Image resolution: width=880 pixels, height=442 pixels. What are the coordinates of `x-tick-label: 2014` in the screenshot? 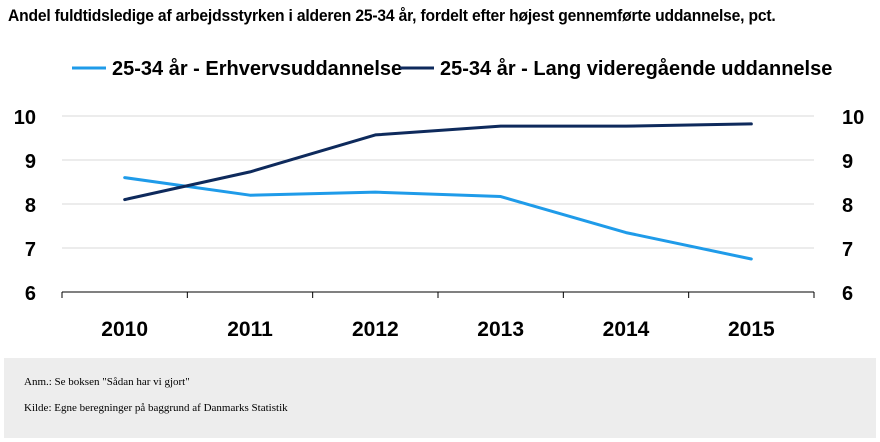 It's located at (626, 329).